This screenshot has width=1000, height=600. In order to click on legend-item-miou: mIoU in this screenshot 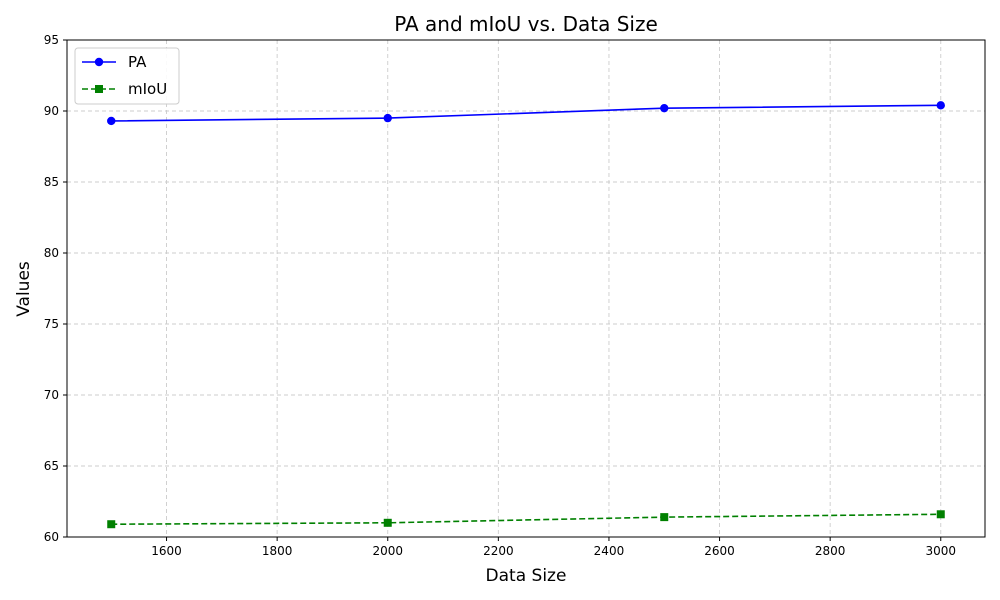, I will do `click(124, 89)`.